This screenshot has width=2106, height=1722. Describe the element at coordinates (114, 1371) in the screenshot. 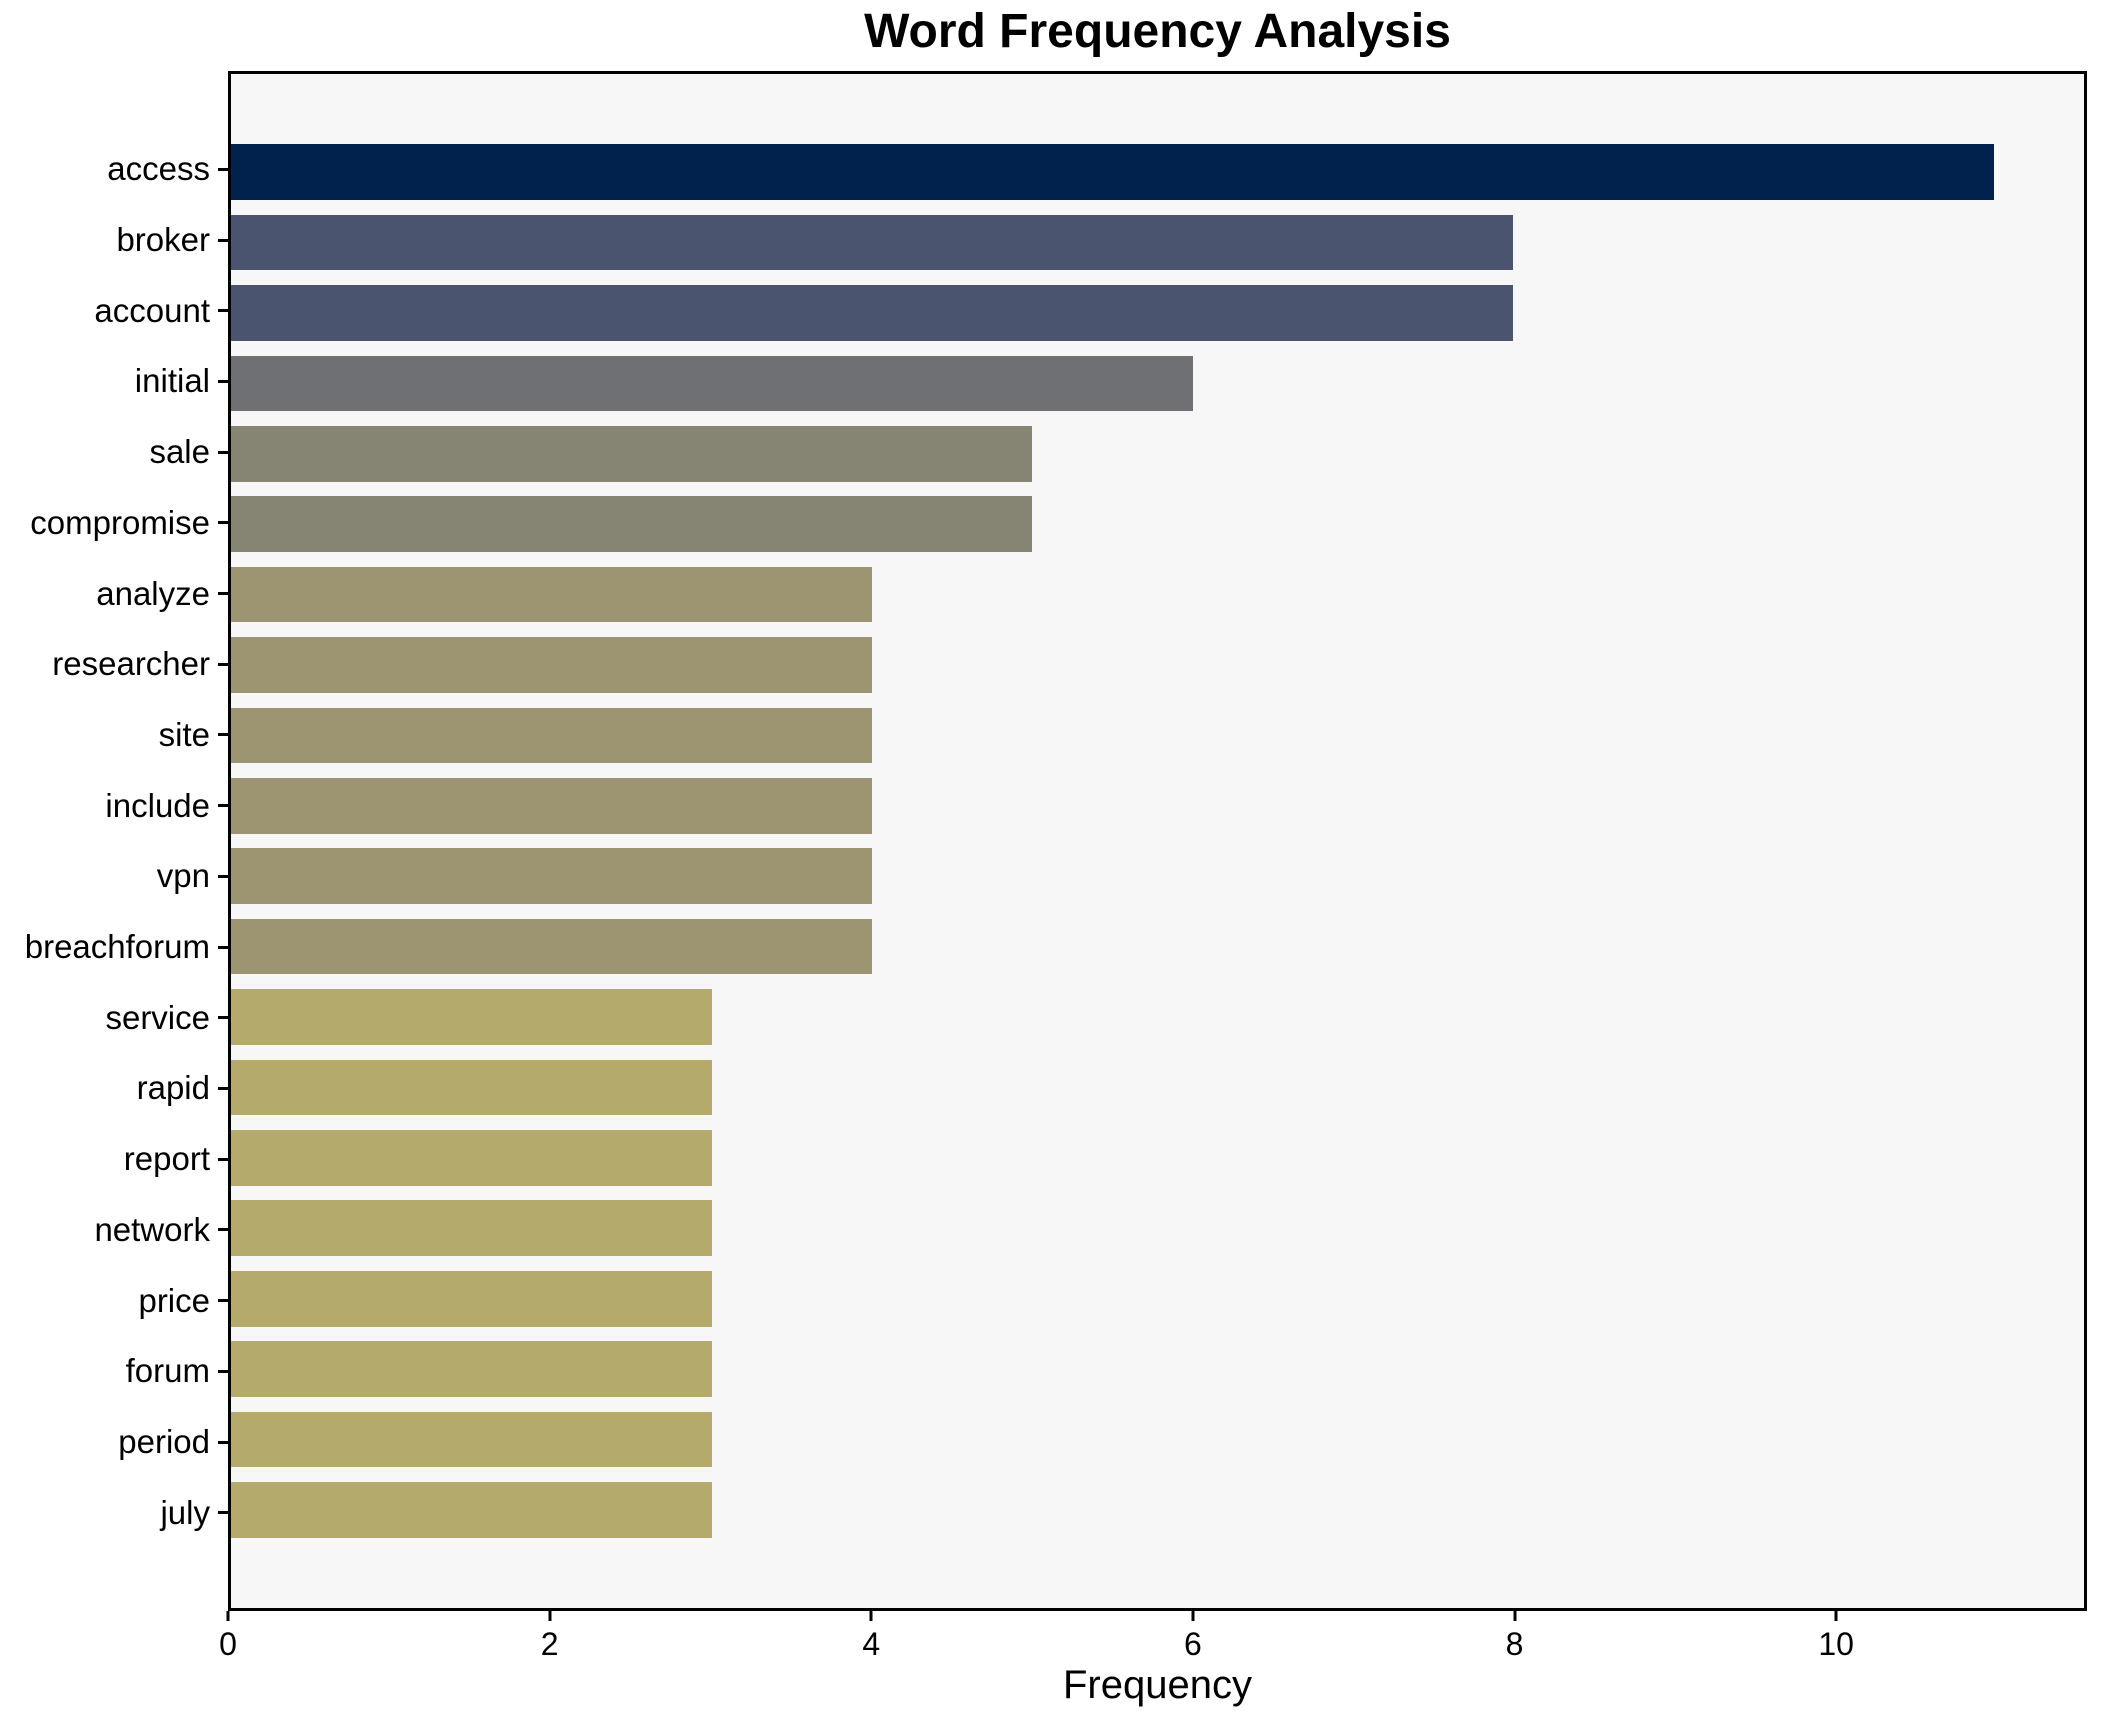

I see `y-row: forum` at that location.